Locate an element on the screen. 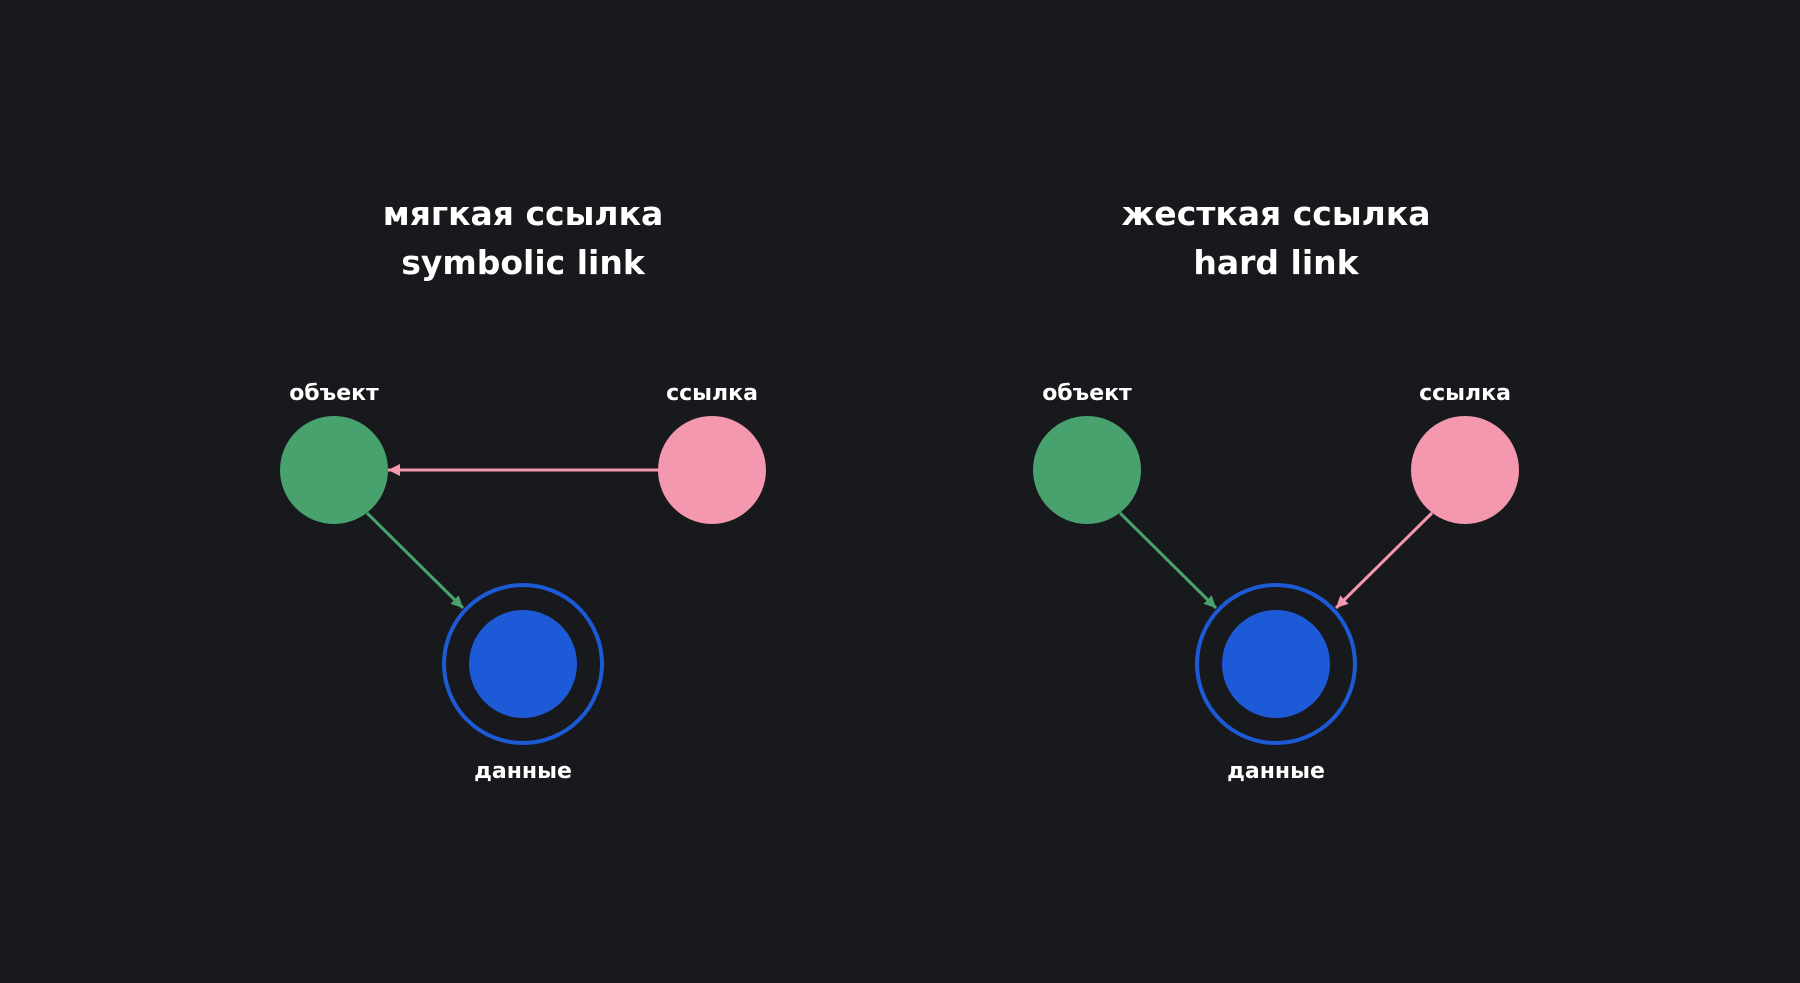 The image size is (1800, 983). symbolic-data-ring is located at coordinates (523, 664).